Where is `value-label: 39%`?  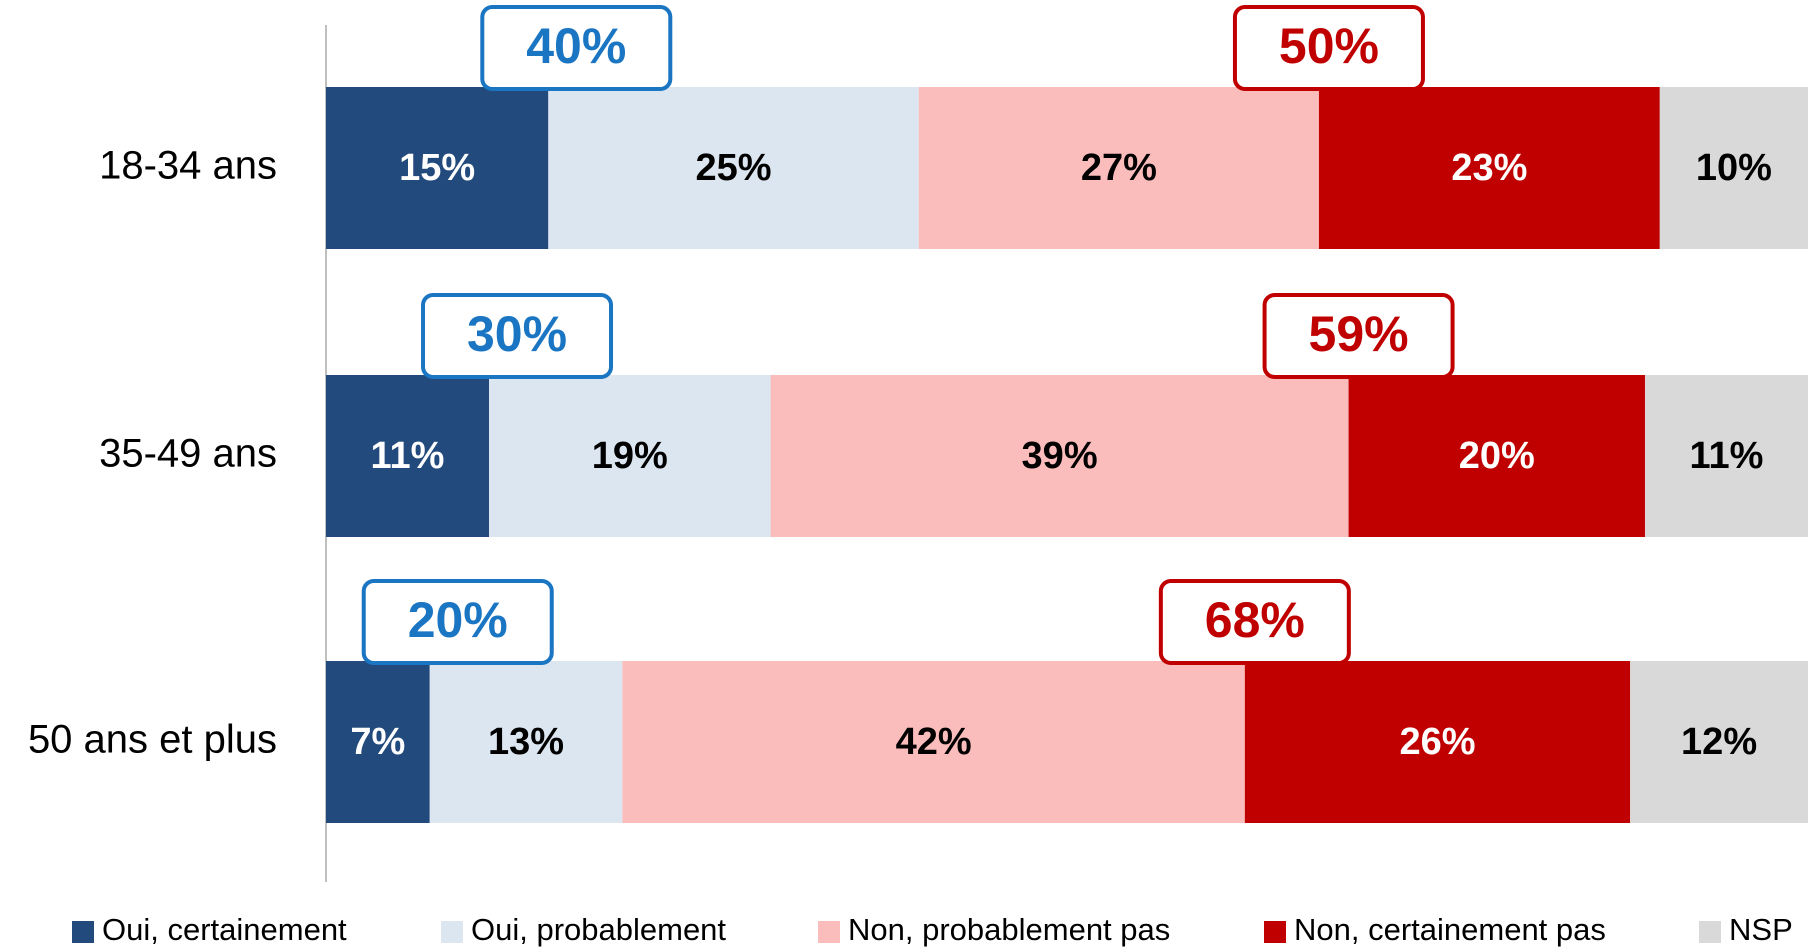
value-label: 39% is located at coordinates (1060, 456).